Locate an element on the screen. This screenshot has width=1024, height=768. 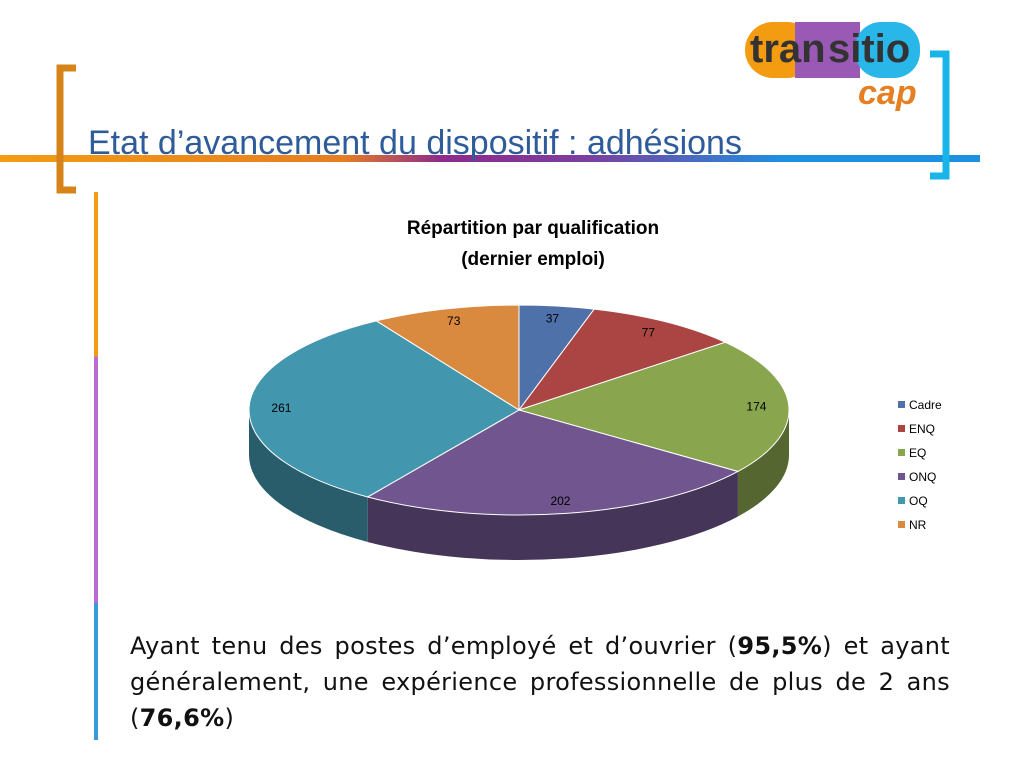
data-label: 261 is located at coordinates (281, 408).